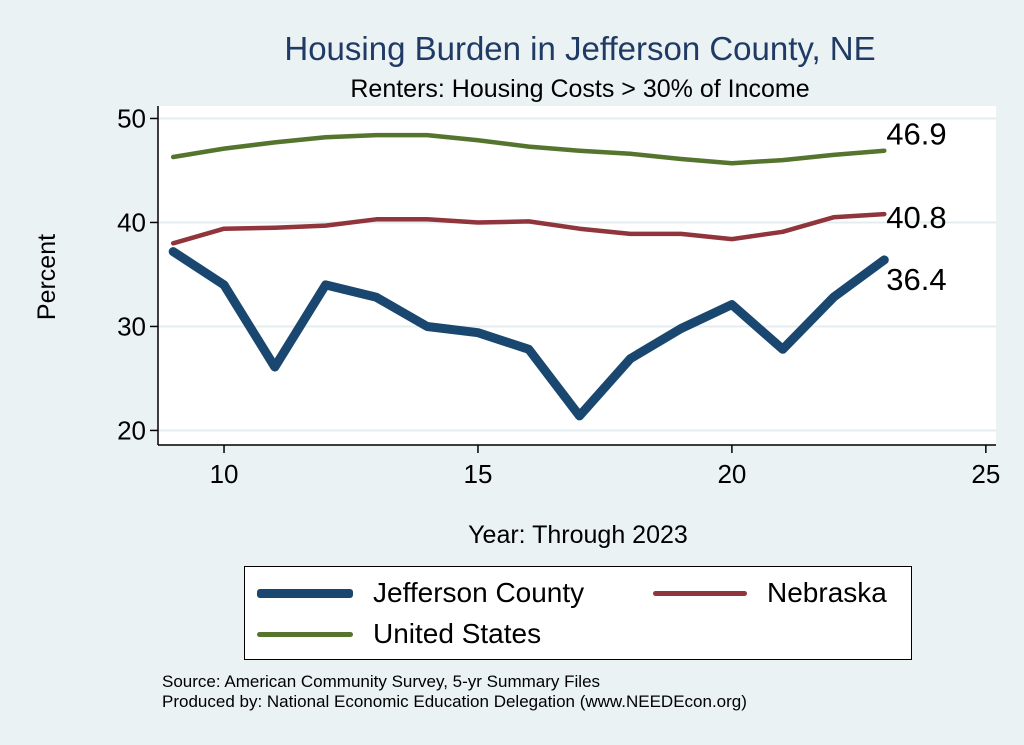 The height and width of the screenshot is (745, 1024). What do you see at coordinates (916, 217) in the screenshot?
I see `end-label-nebraska: 40.8` at bounding box center [916, 217].